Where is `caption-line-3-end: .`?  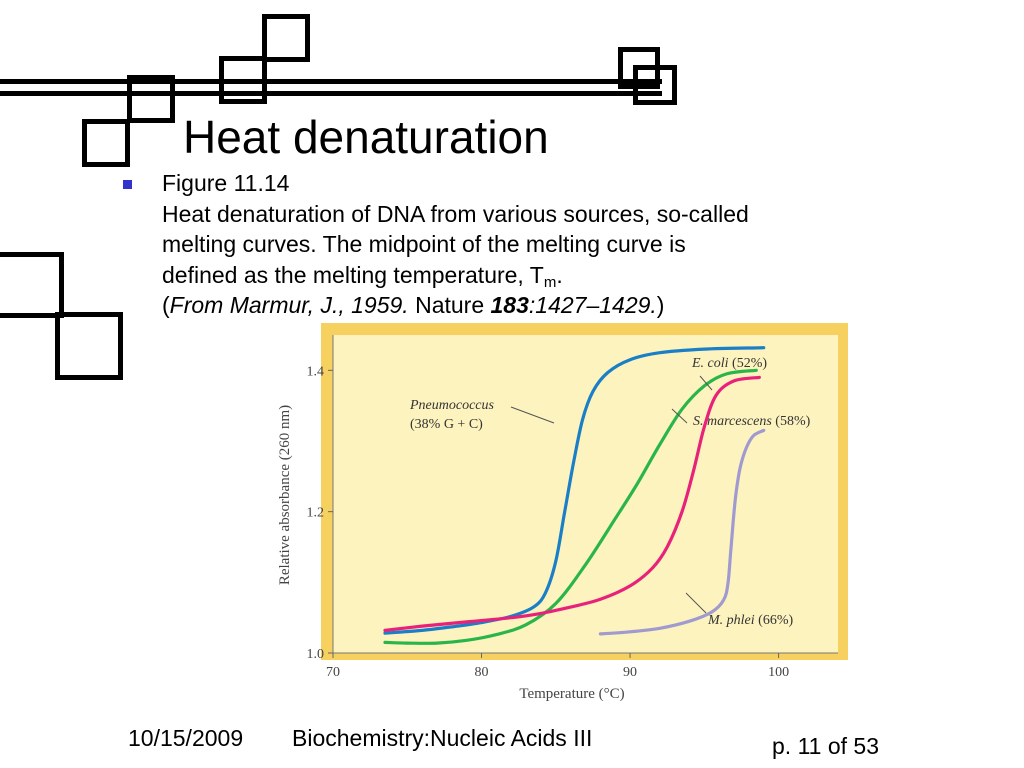
caption-line-3-end: . is located at coordinates (559, 274).